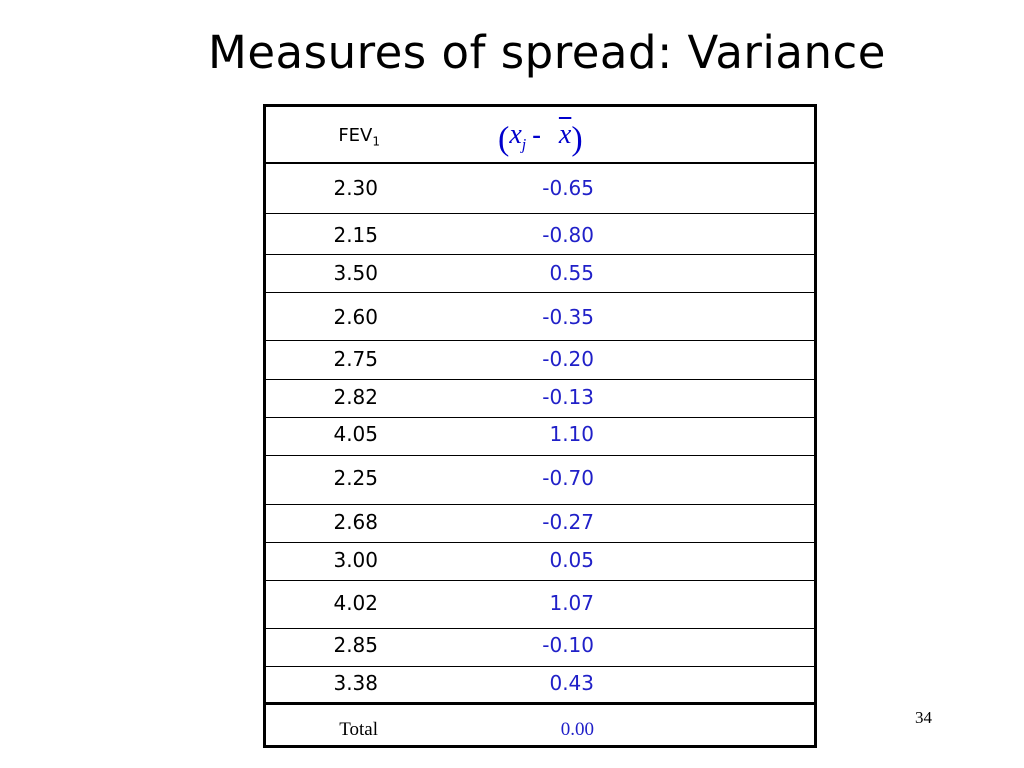  I want to click on table-row: 3.00 0.05, so click(540, 561).